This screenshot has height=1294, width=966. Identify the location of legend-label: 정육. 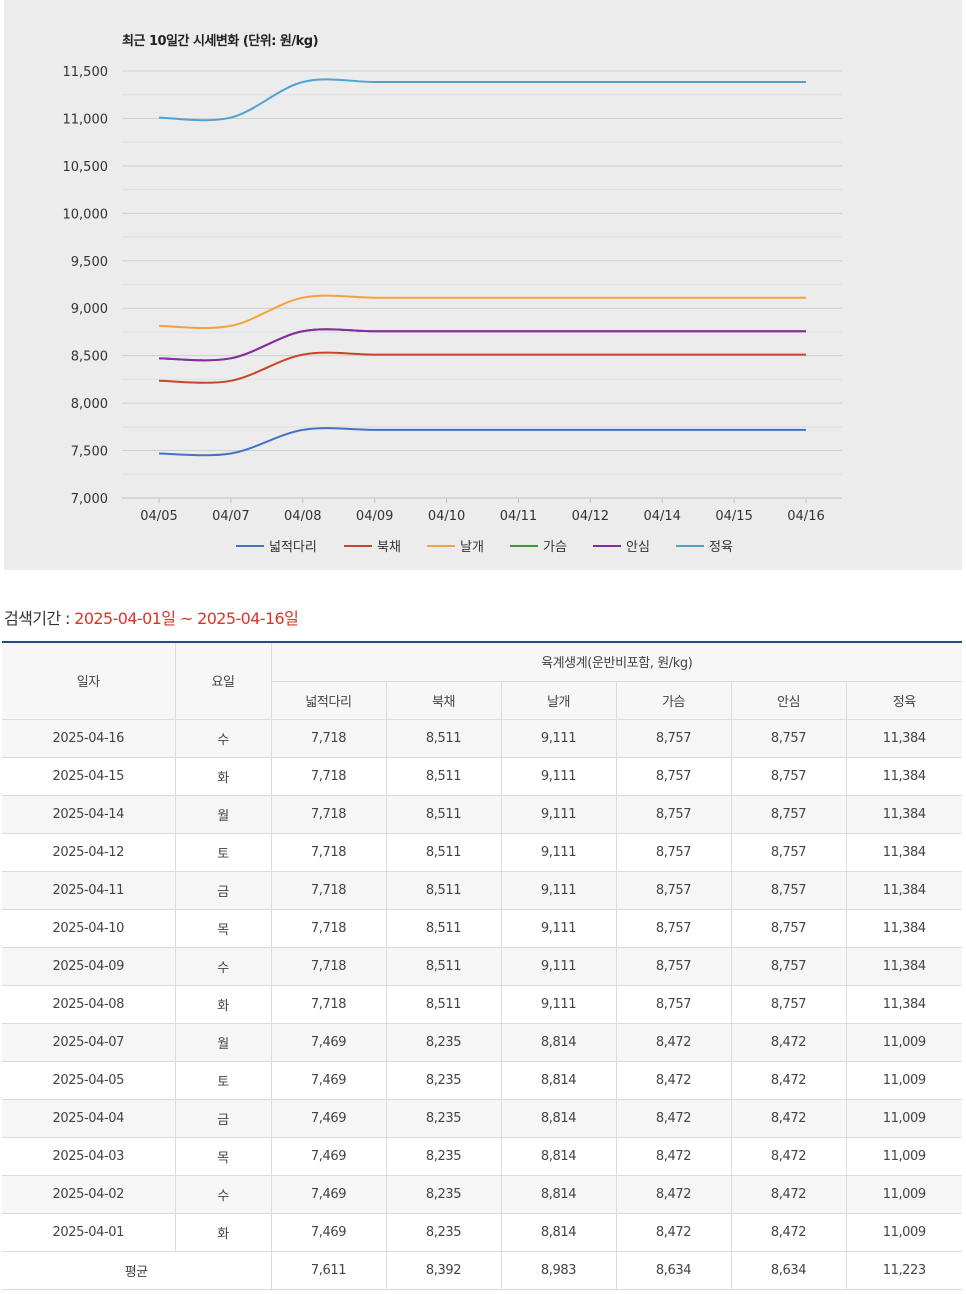
(721, 547).